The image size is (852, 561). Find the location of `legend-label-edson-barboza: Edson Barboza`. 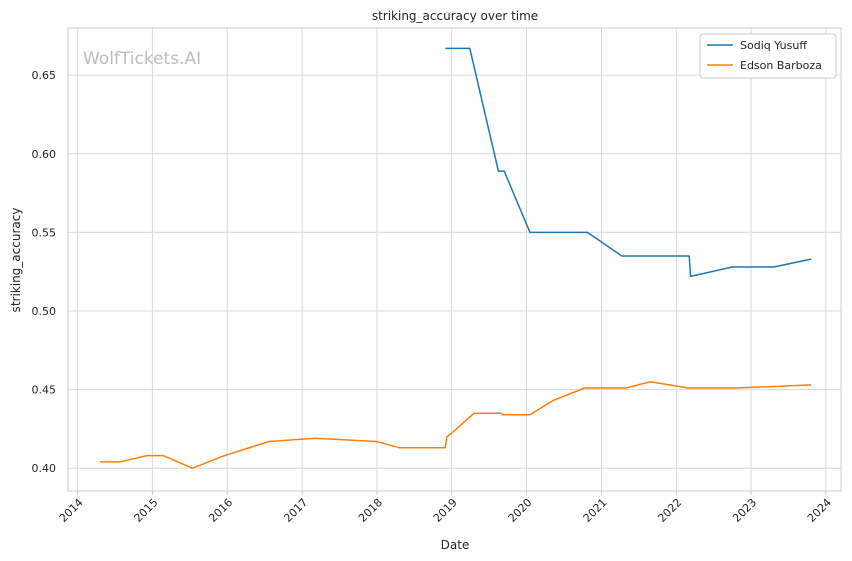

legend-label-edson-barboza: Edson Barboza is located at coordinates (781, 65).